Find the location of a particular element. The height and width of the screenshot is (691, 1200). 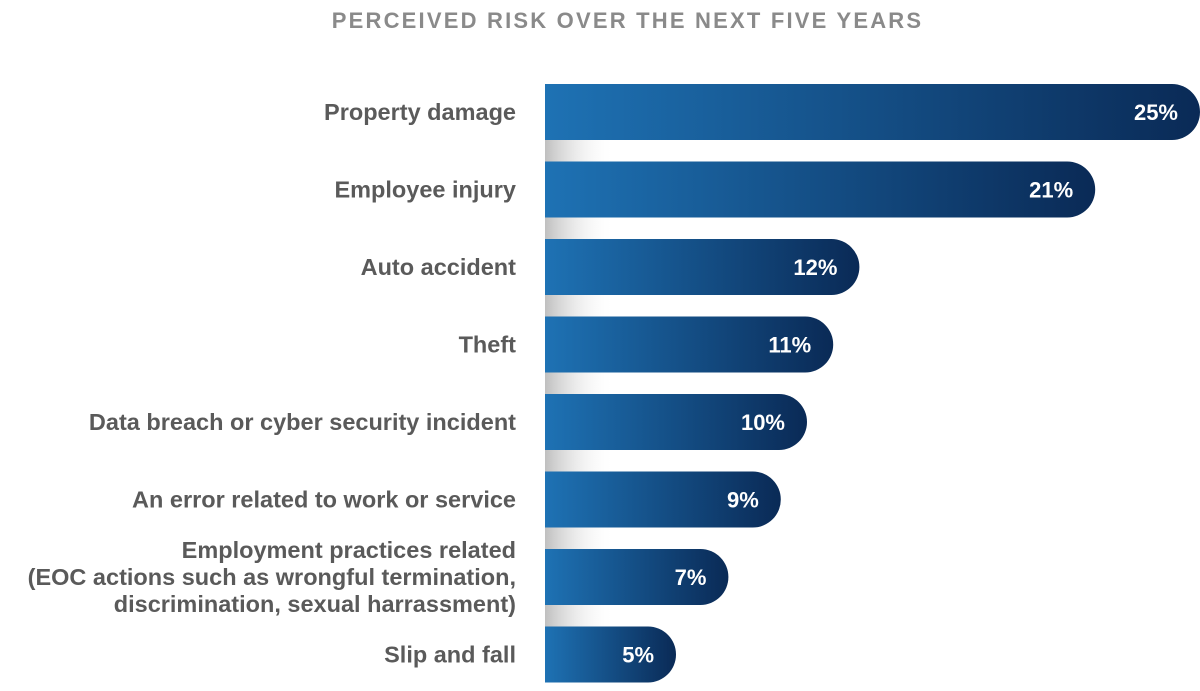

bar-value-label: 21% is located at coordinates (1051, 190).